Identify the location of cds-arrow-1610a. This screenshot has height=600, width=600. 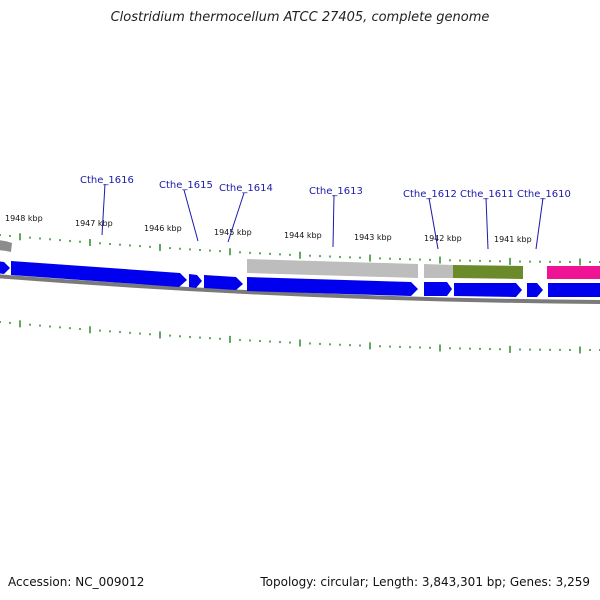
(535, 290).